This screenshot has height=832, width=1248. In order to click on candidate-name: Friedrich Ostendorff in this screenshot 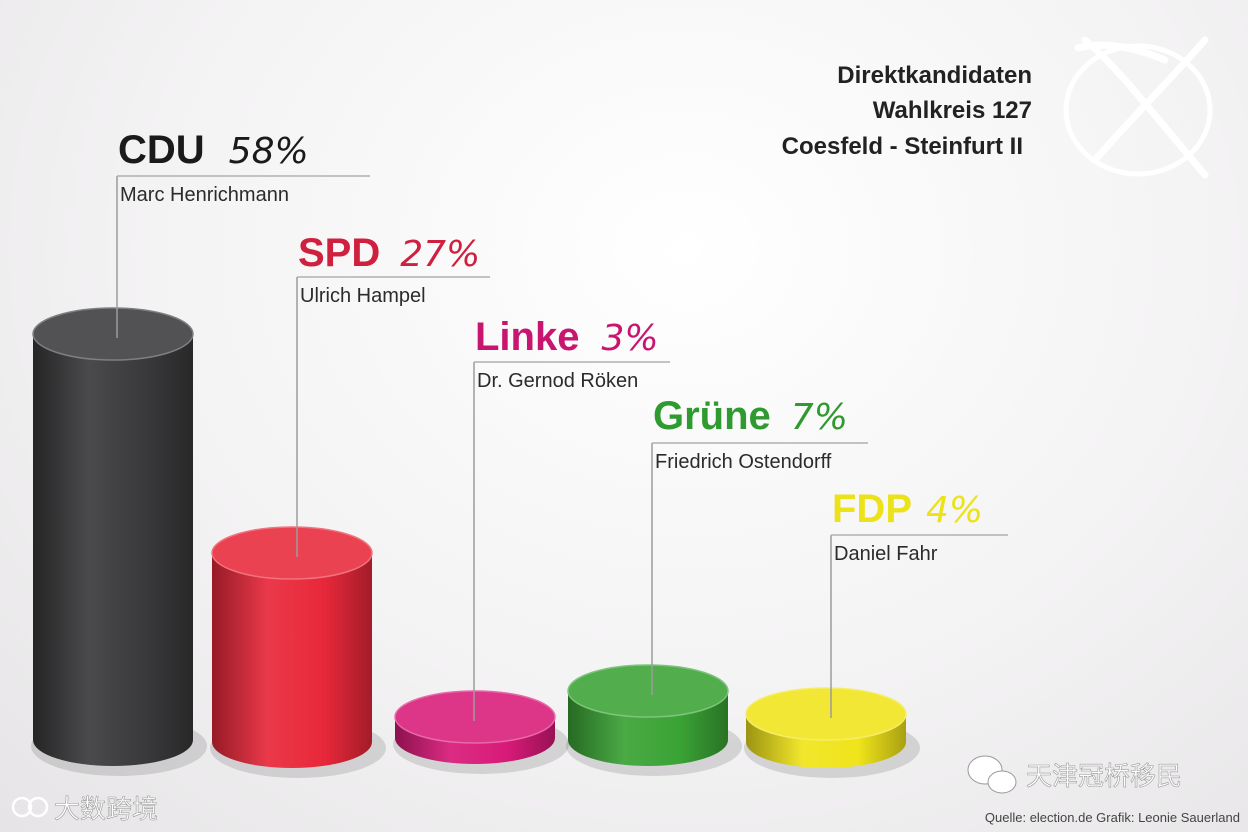, I will do `click(743, 462)`.